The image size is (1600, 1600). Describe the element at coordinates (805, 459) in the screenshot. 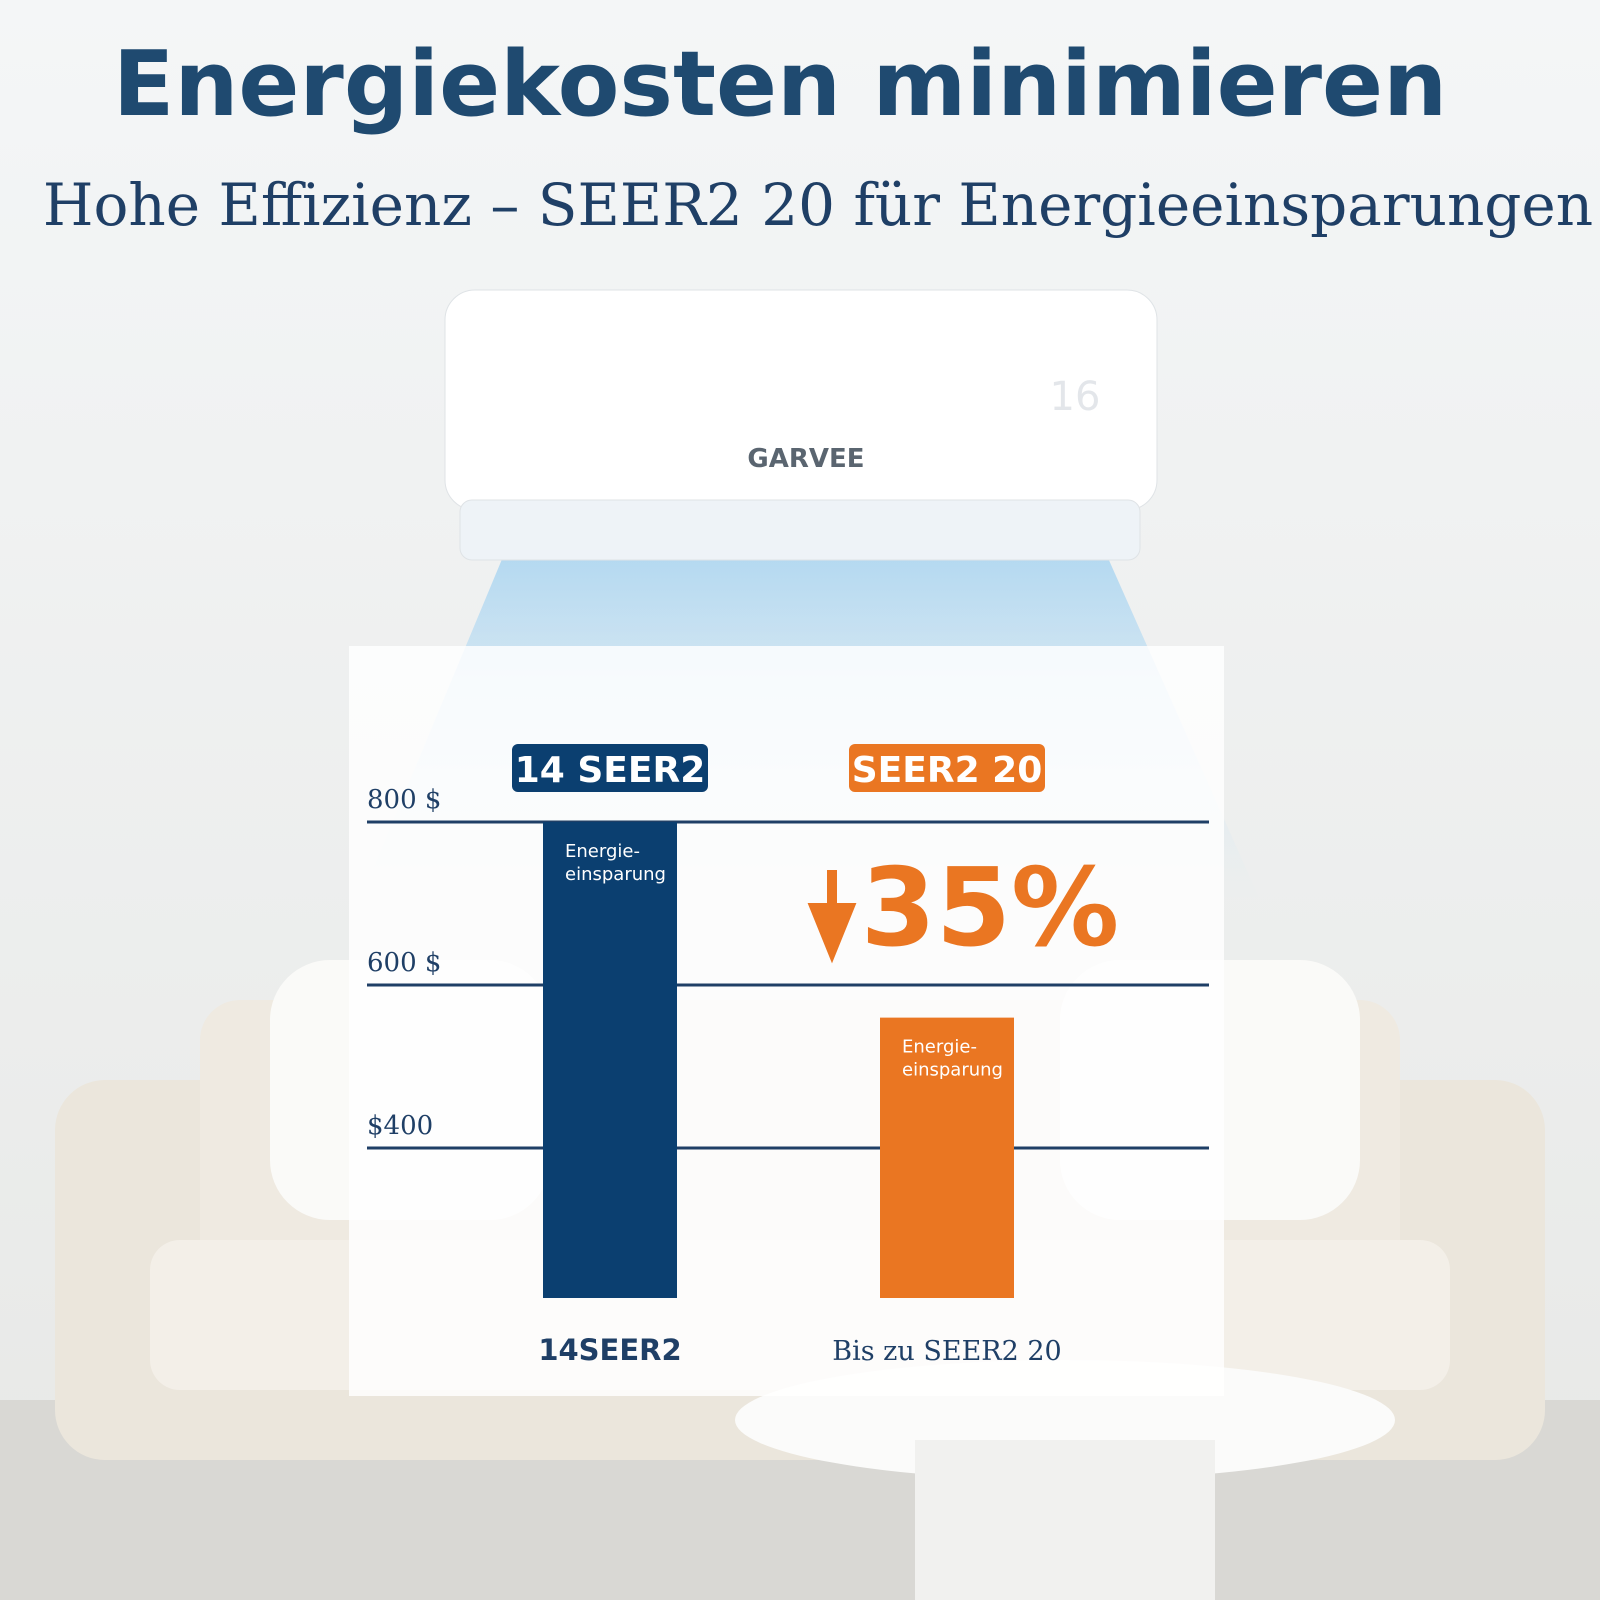

I see `brand: GARVEE` at that location.